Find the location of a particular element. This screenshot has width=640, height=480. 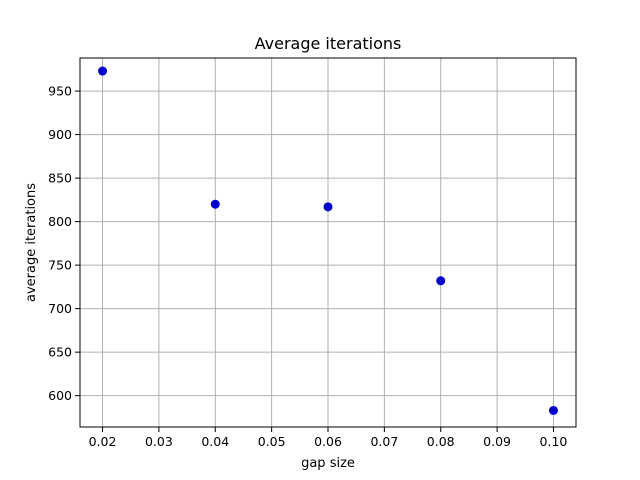

x-tick-label: 0.07 is located at coordinates (384, 441).